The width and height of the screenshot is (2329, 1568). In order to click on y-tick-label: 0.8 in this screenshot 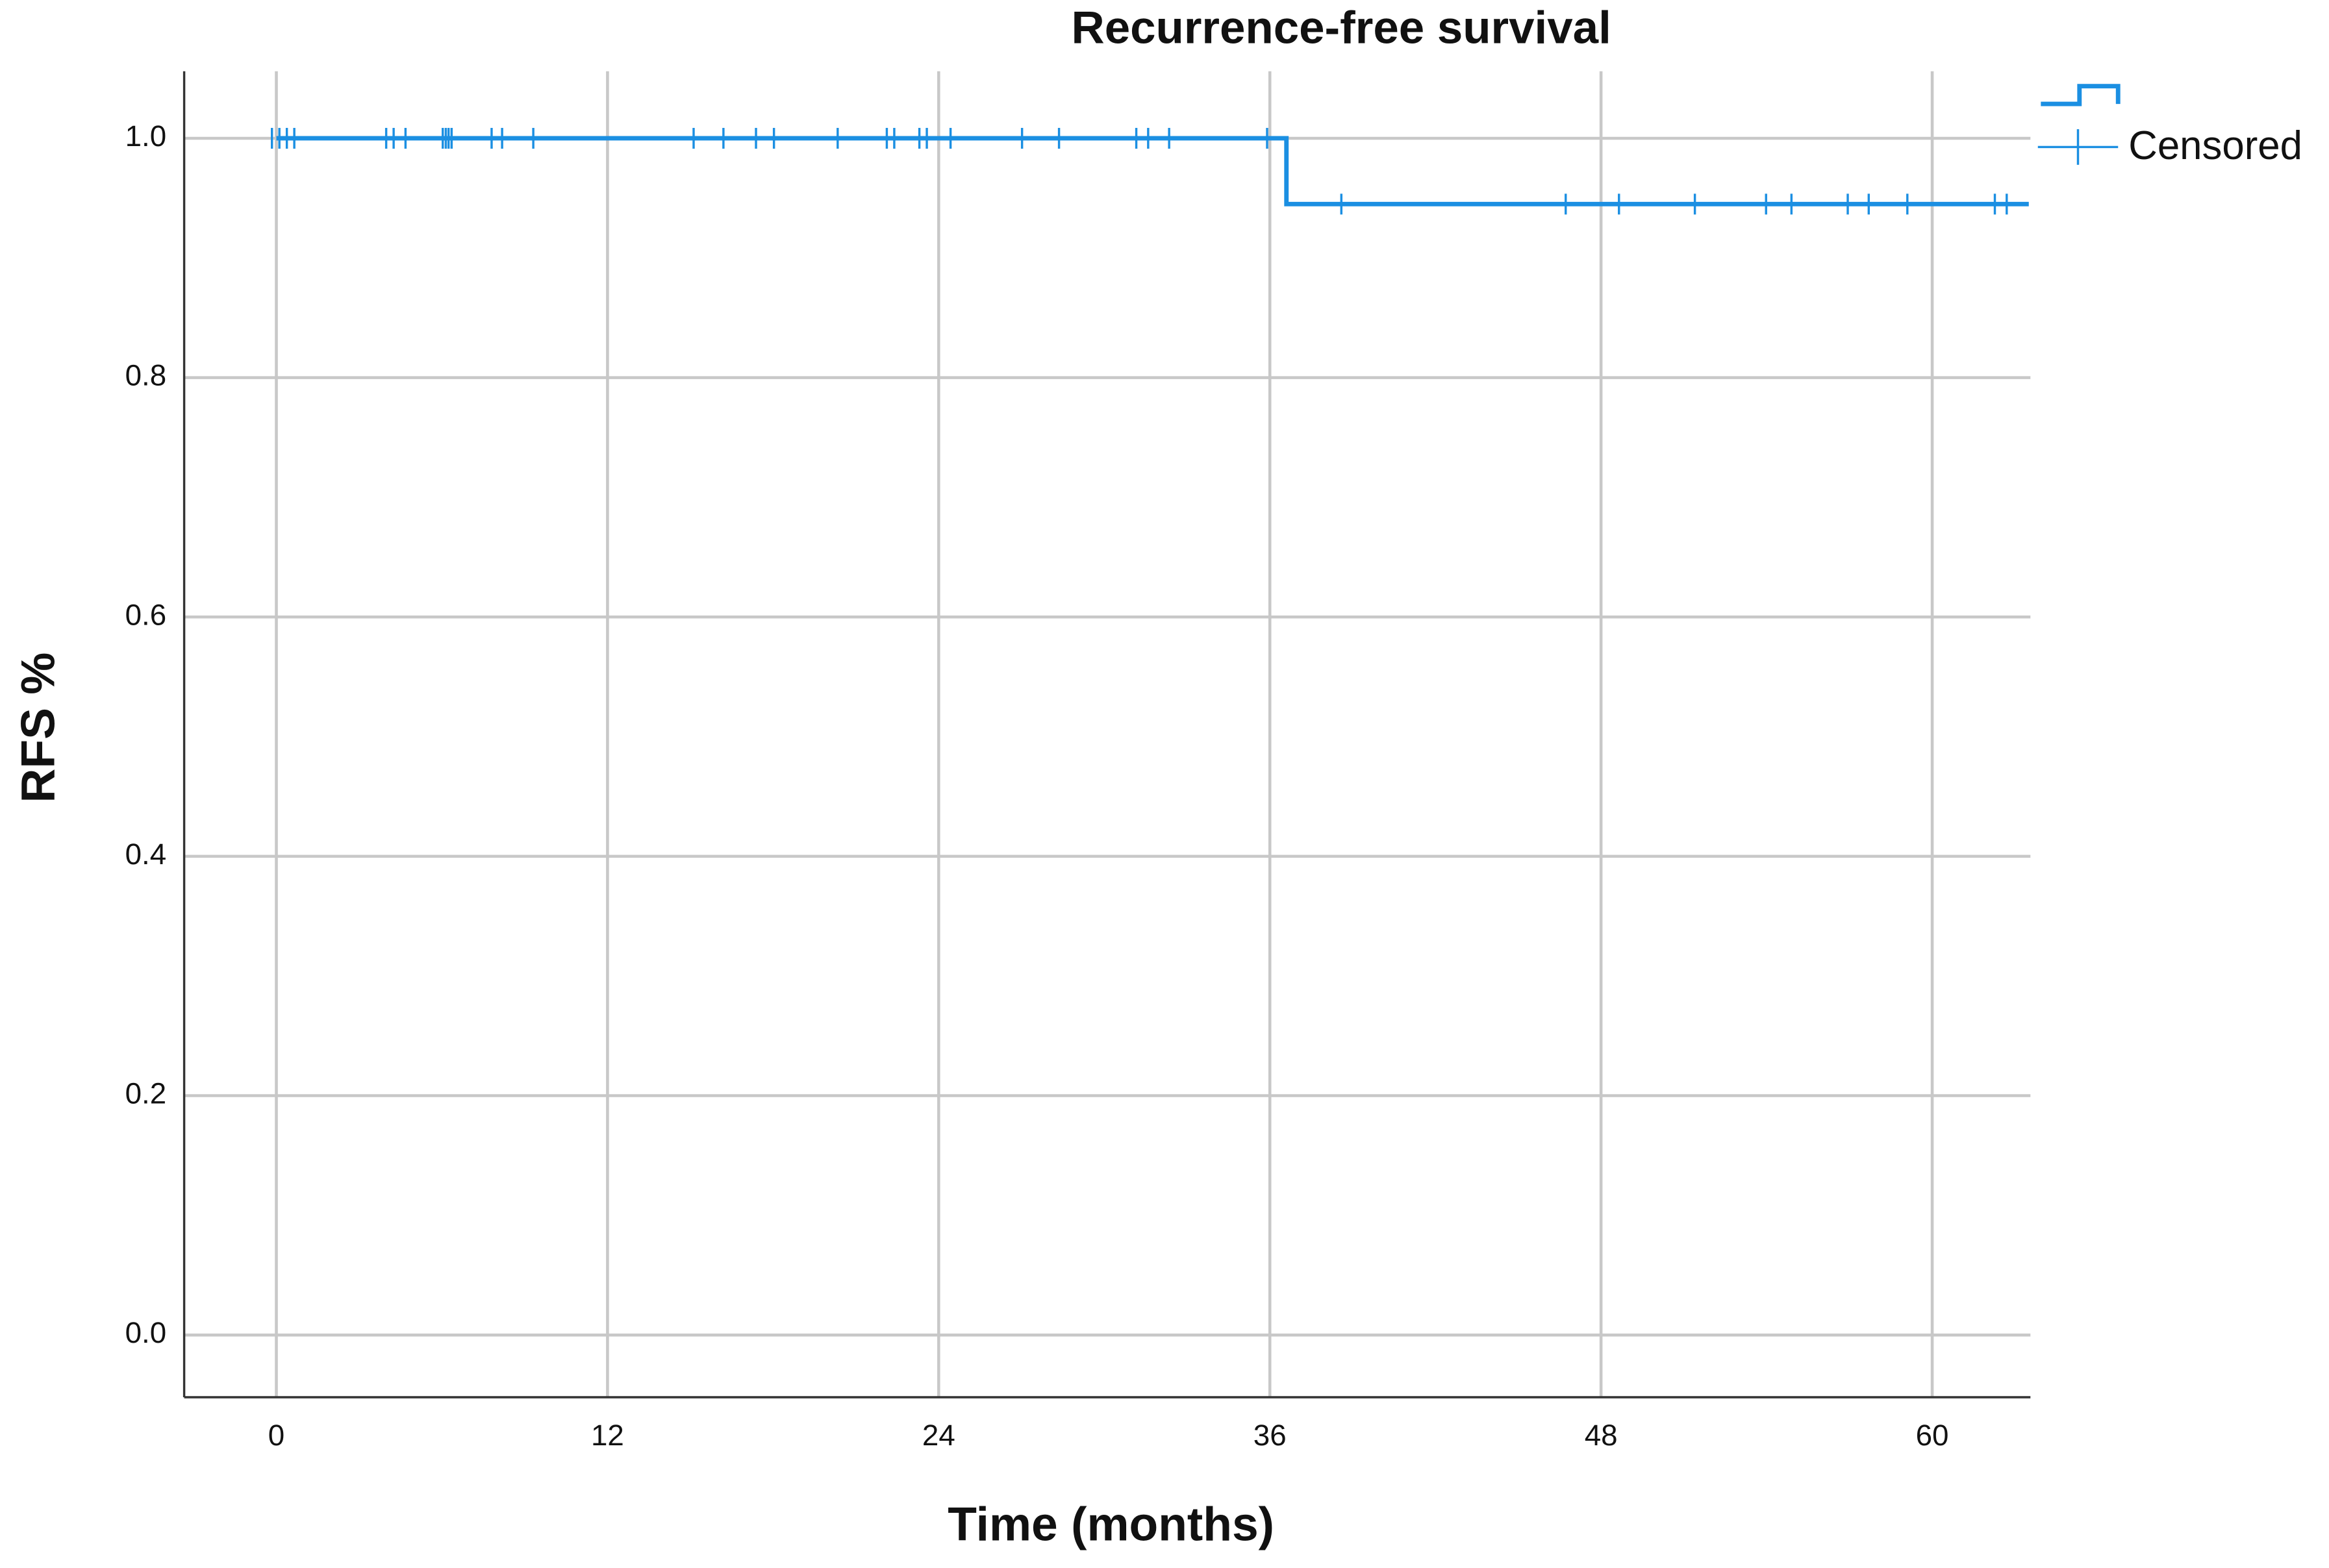, I will do `click(146, 375)`.